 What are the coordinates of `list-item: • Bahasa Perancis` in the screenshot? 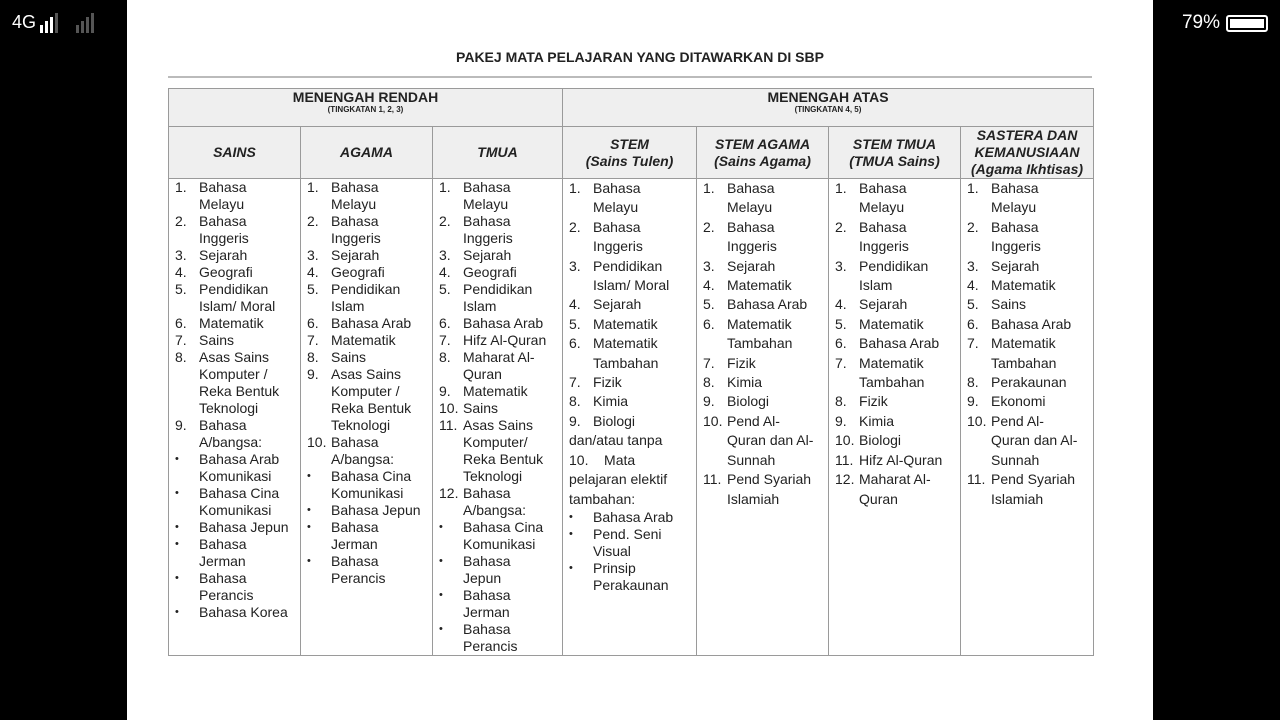 It's located at (366, 570).